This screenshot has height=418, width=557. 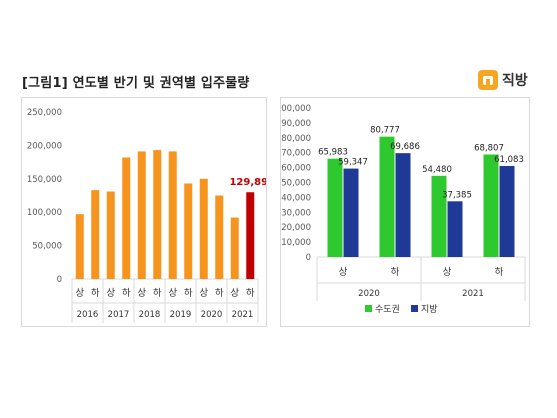 What do you see at coordinates (296, 198) in the screenshot?
I see `y-tick-label: 40,000` at bounding box center [296, 198].